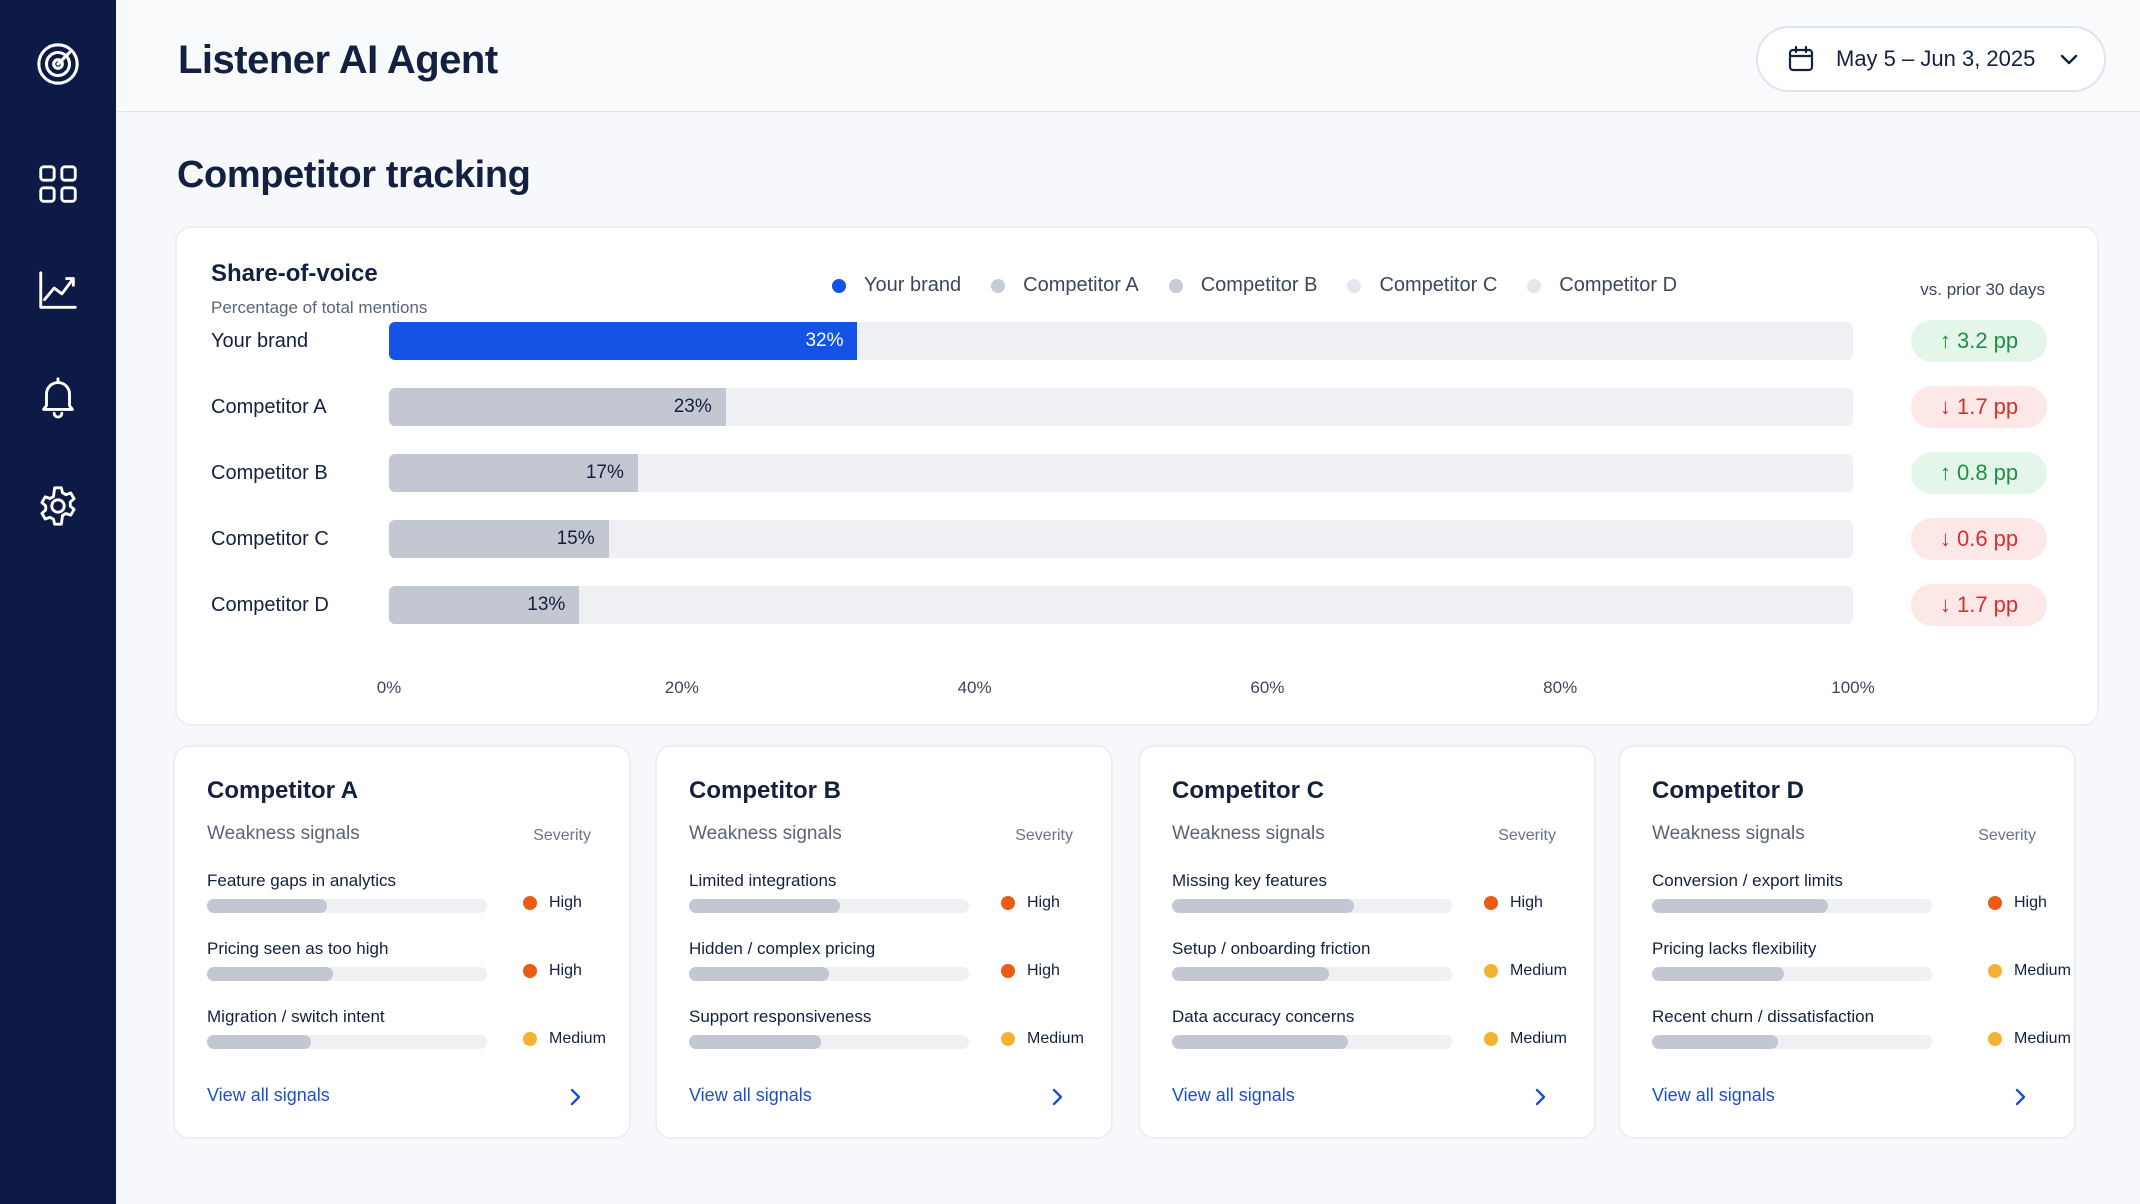 The width and height of the screenshot is (2140, 1204). I want to click on bell-icon, so click(58, 396).